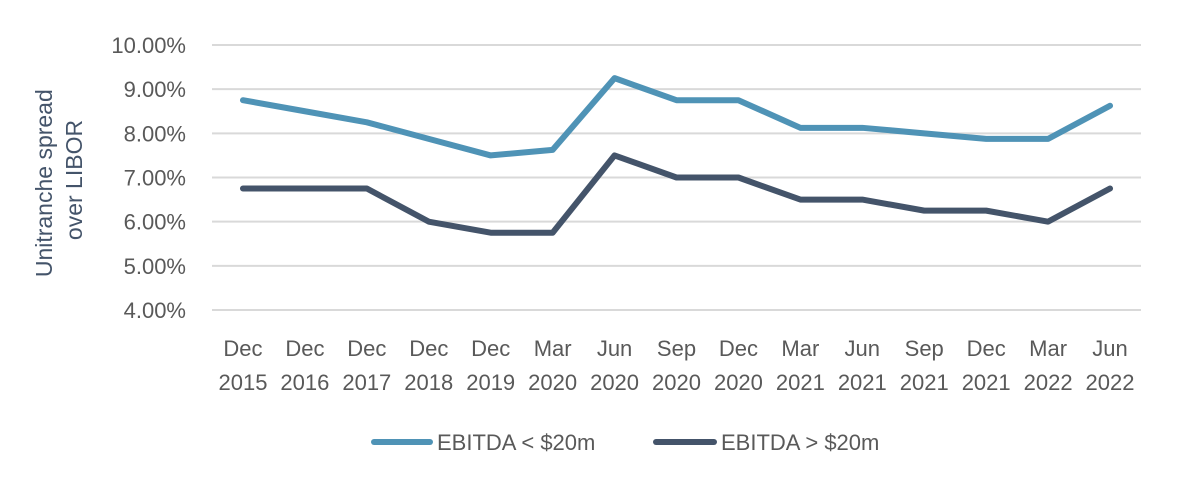 The height and width of the screenshot is (483, 1199). What do you see at coordinates (155, 133) in the screenshot?
I see `y-tick-label: 8.00%` at bounding box center [155, 133].